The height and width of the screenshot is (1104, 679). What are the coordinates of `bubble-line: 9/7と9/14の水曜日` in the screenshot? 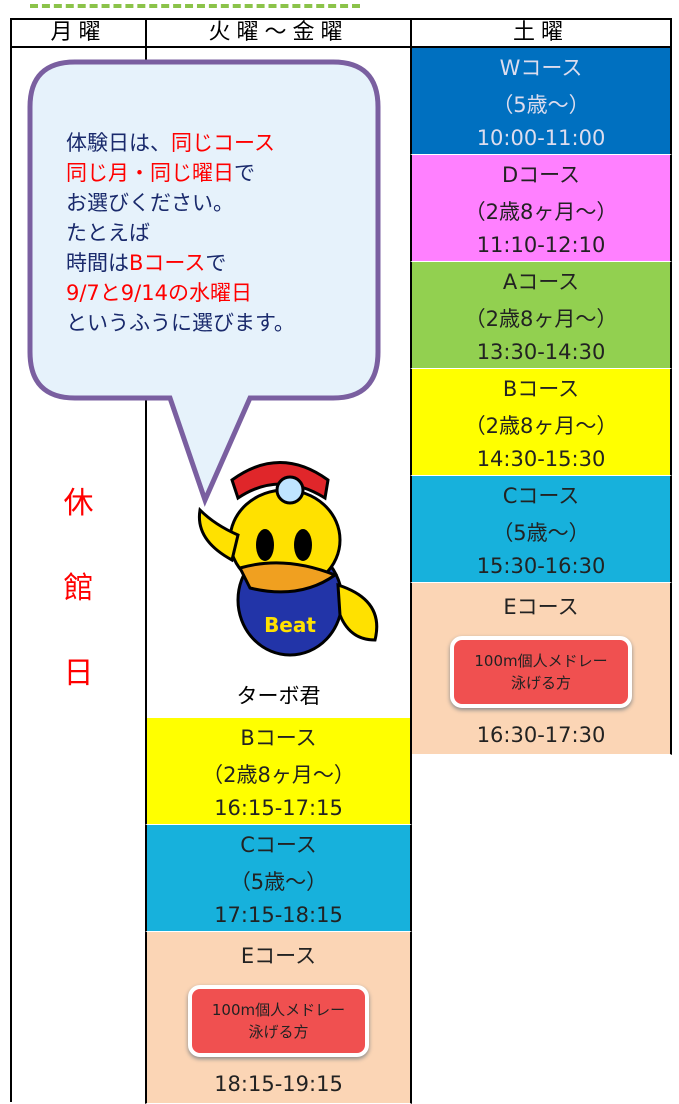 It's located at (180, 293).